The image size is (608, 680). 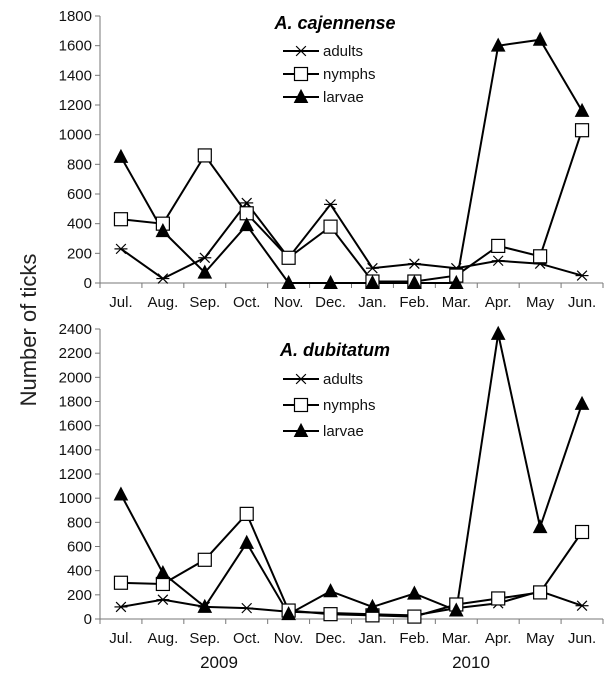 What do you see at coordinates (334, 23) in the screenshot?
I see `chart-title: A. cajennense` at bounding box center [334, 23].